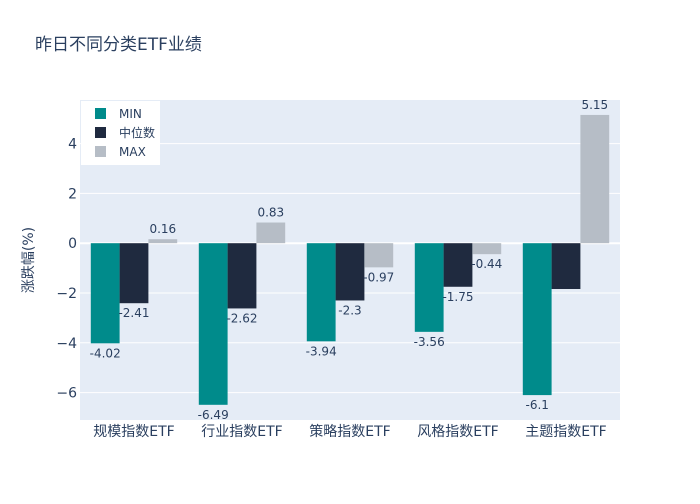 The height and width of the screenshot is (504, 700). What do you see at coordinates (72, 244) in the screenshot?
I see `y-tick-label: 0` at bounding box center [72, 244].